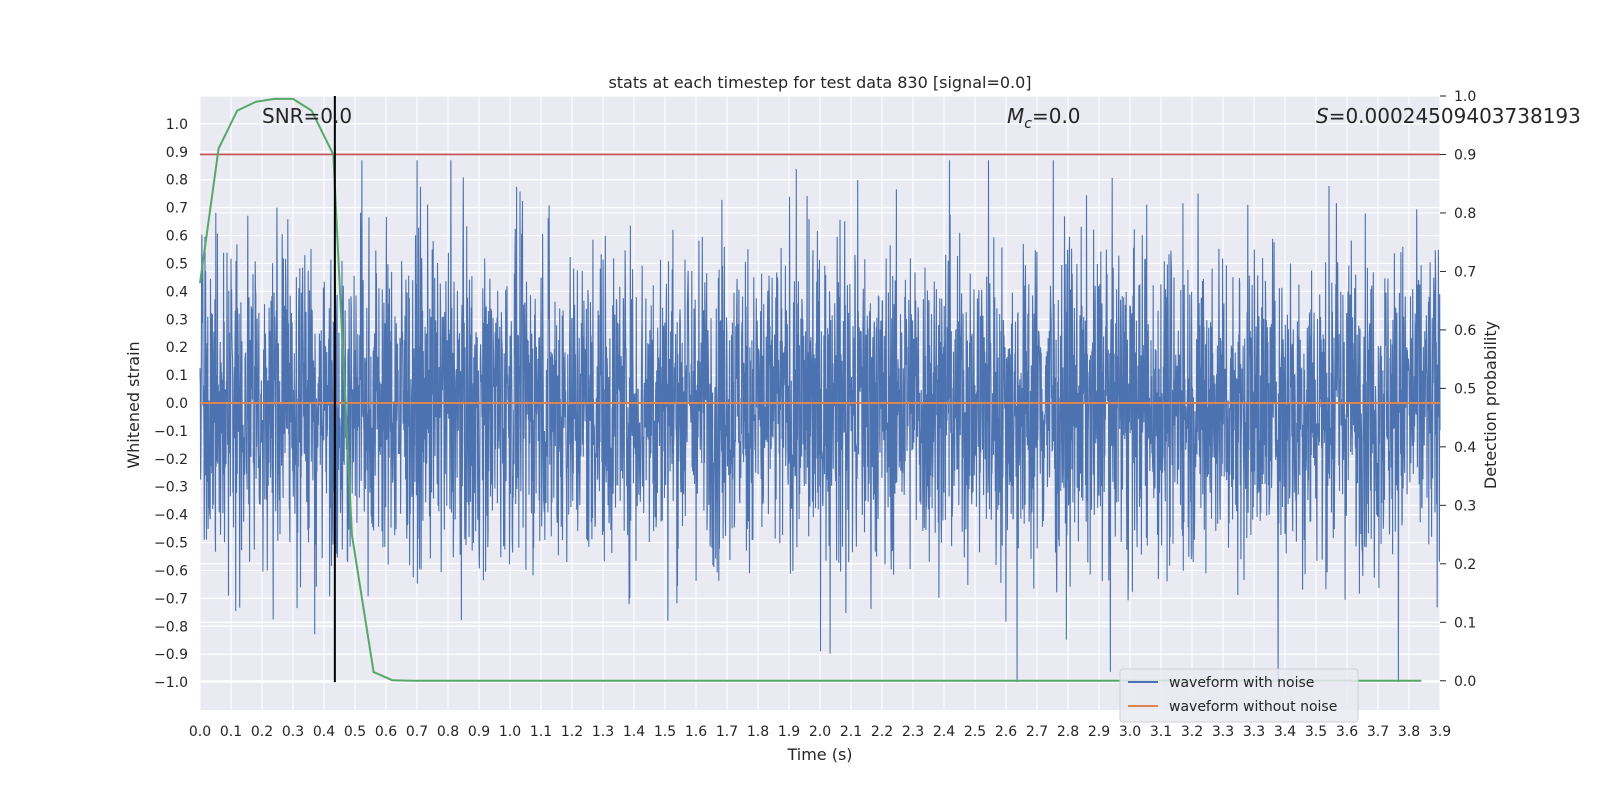 The image size is (1600, 800). I want to click on x-tick-label: 2.5, so click(975, 732).